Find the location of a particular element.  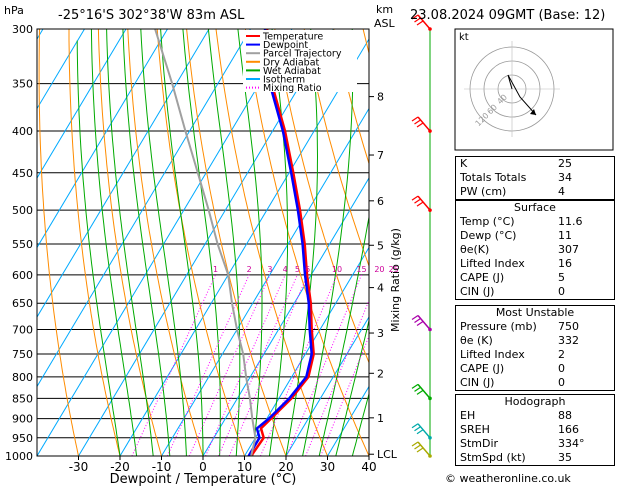

x-tick-label: -30 is located at coordinates (79, 467).